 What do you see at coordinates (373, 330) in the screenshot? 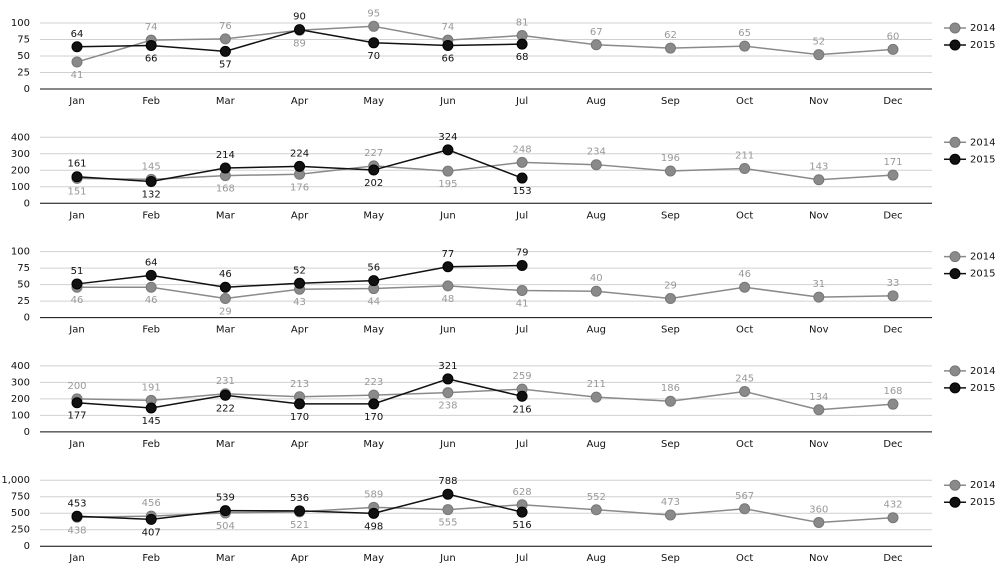
I see `x-tick-label: May` at bounding box center [373, 330].